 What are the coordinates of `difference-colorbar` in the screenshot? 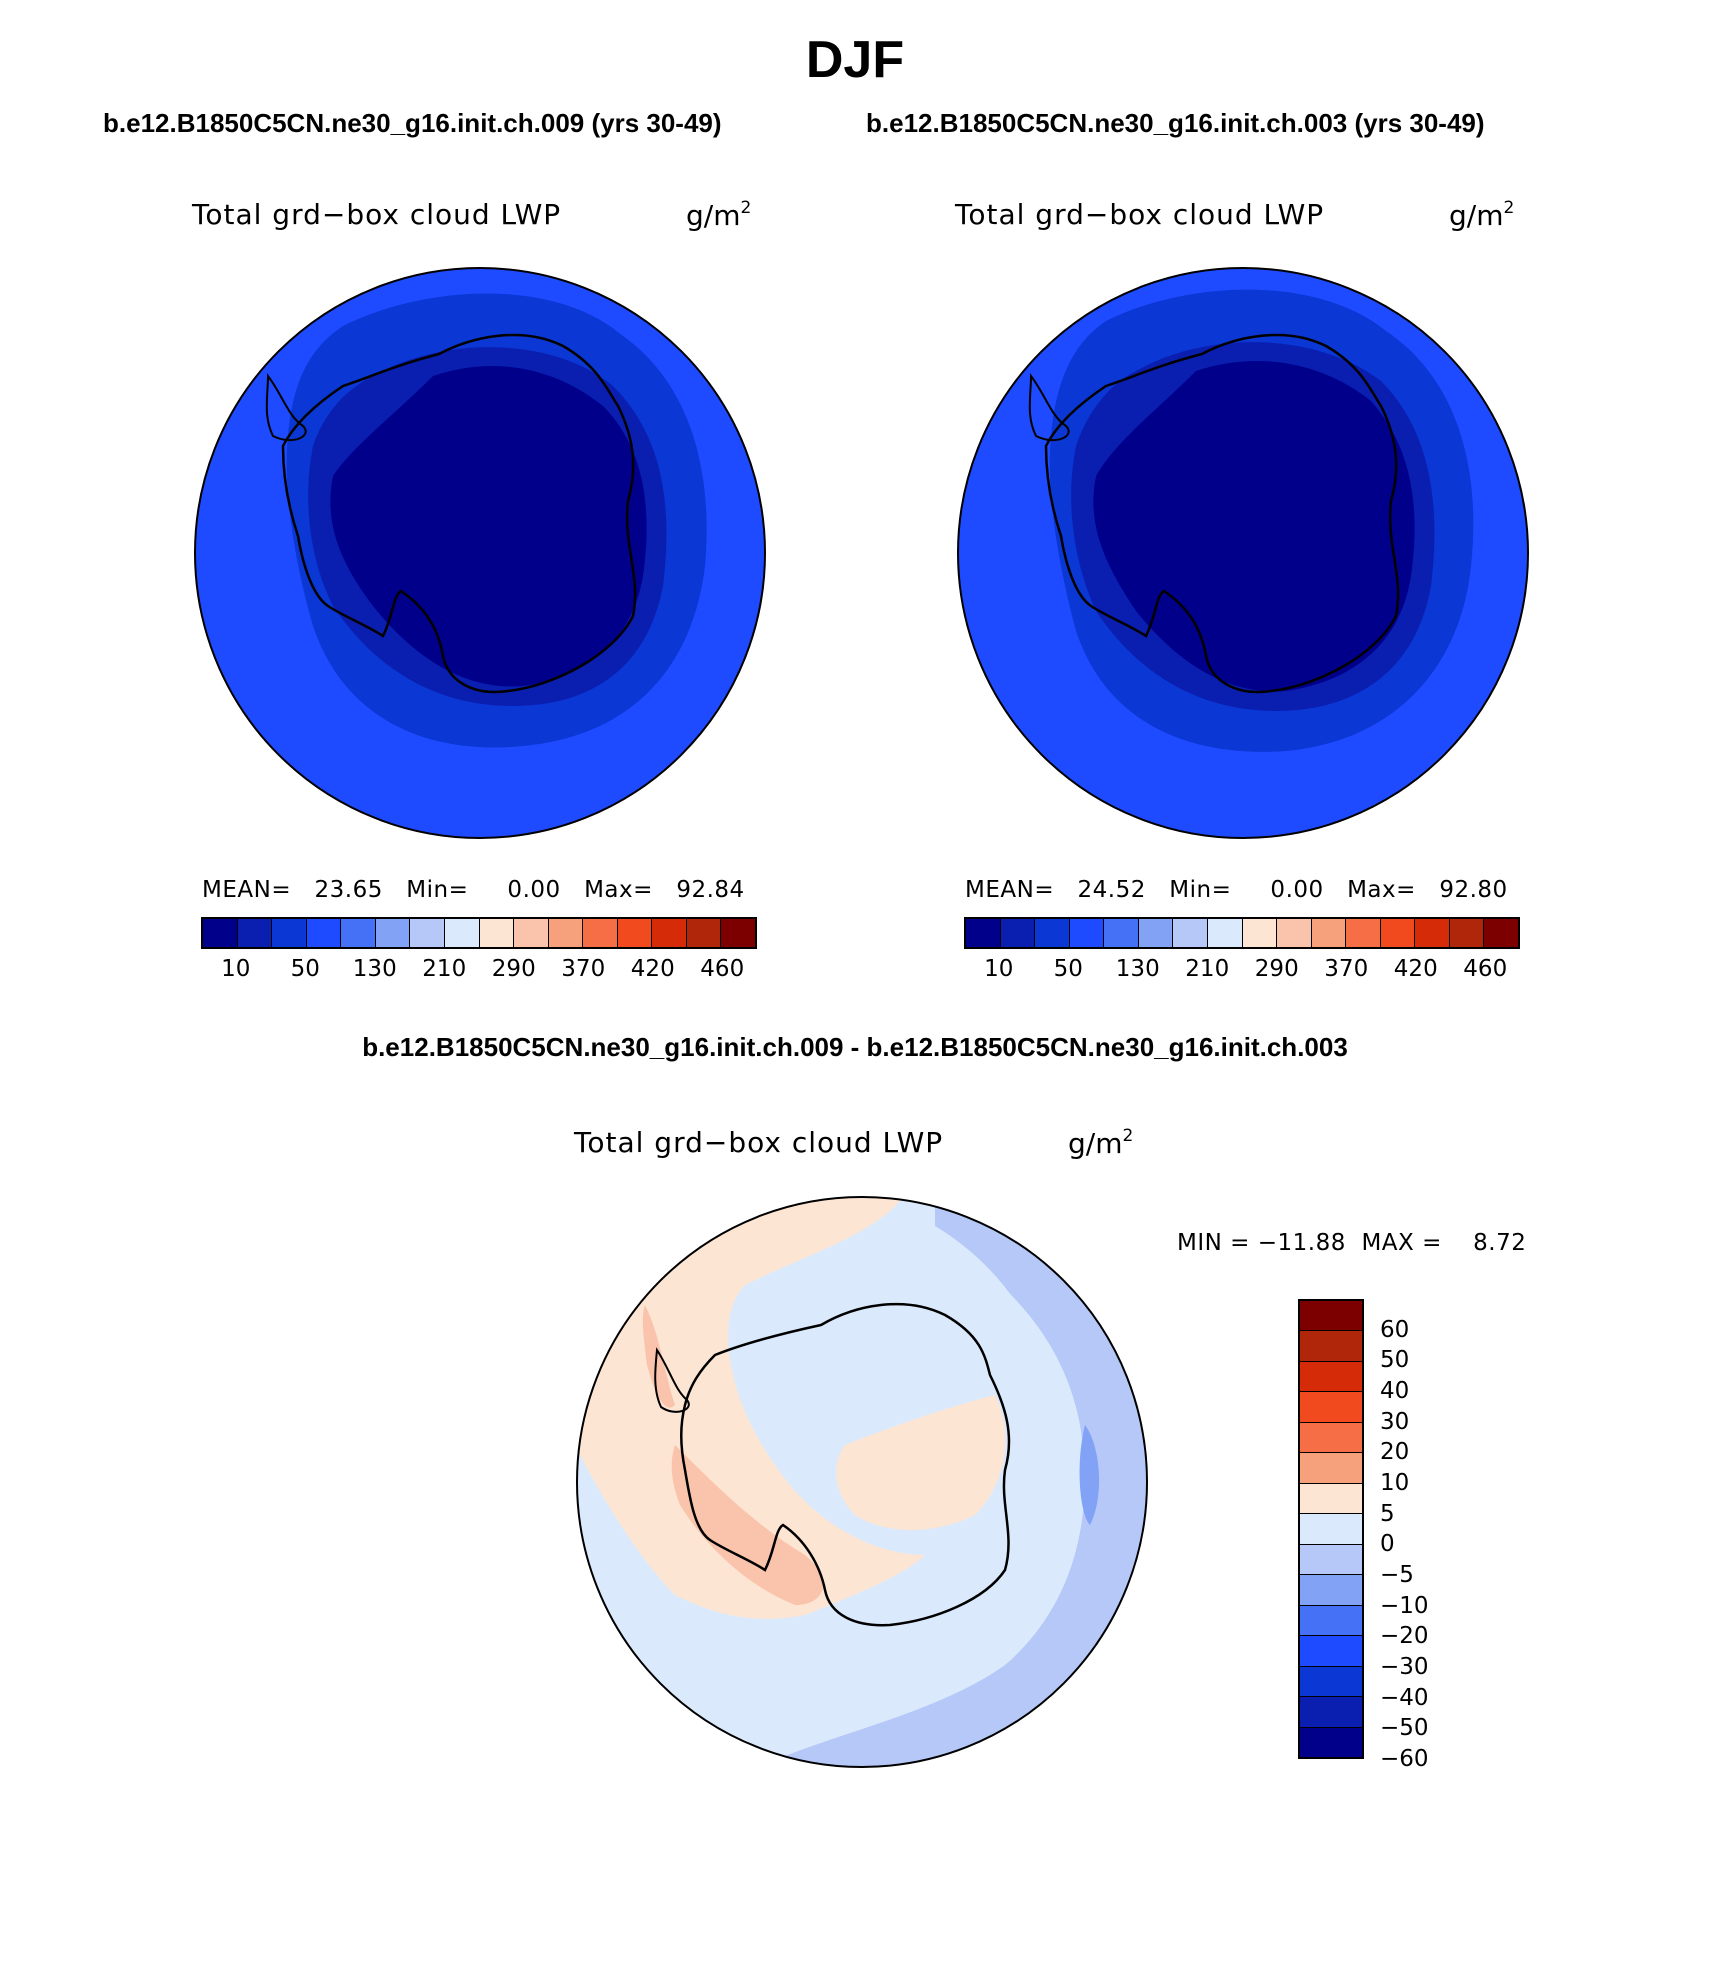 It's located at (1331, 1529).